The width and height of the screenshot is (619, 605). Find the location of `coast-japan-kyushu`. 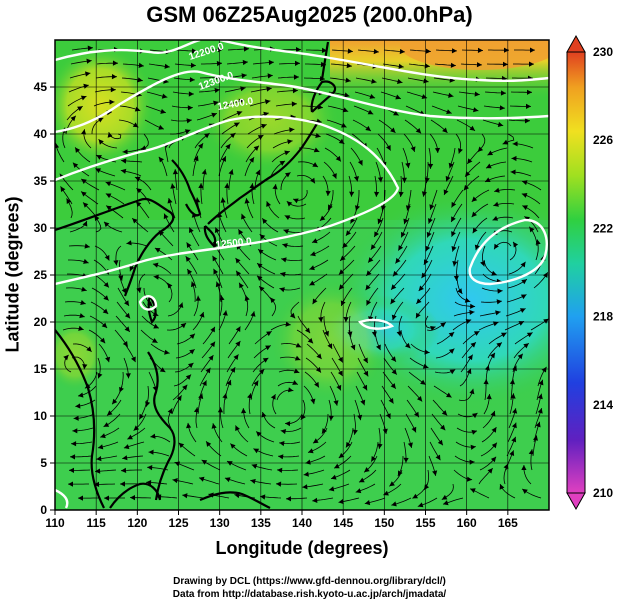

coast-japan-kyushu is located at coordinates (210, 236).